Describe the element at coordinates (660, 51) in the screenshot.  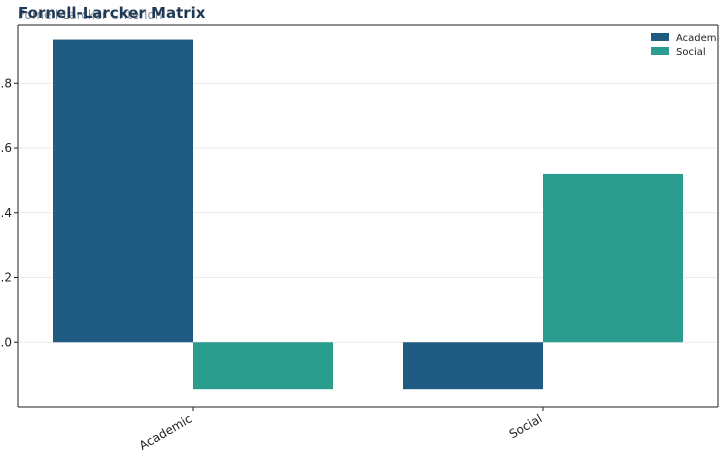
I see `legend-swatch-social` at that location.